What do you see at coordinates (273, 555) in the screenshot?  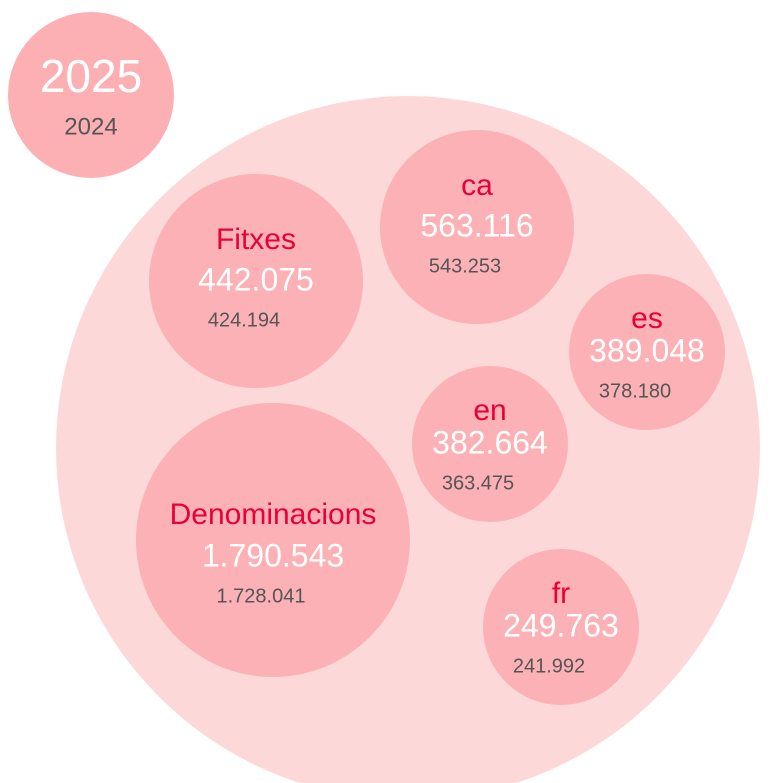 I see `bubble-current: 1.790.543` at bounding box center [273, 555].